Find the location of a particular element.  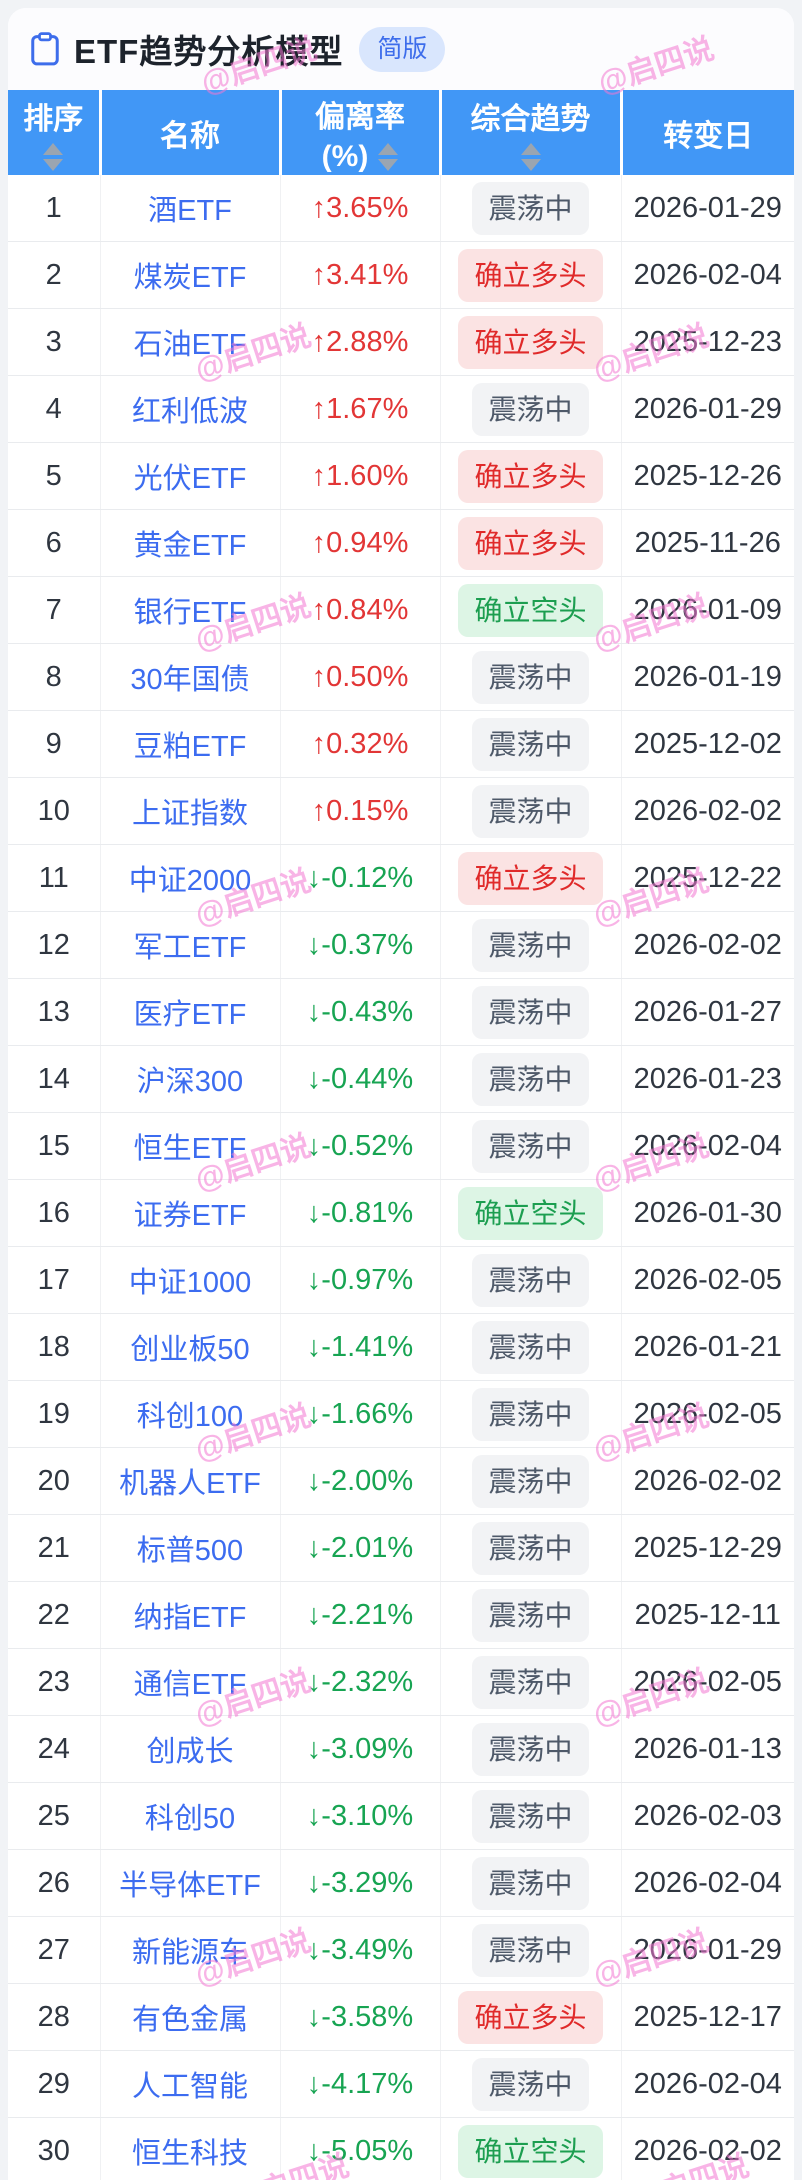

etf-name-link: 机器人ETF is located at coordinates (190, 1484).